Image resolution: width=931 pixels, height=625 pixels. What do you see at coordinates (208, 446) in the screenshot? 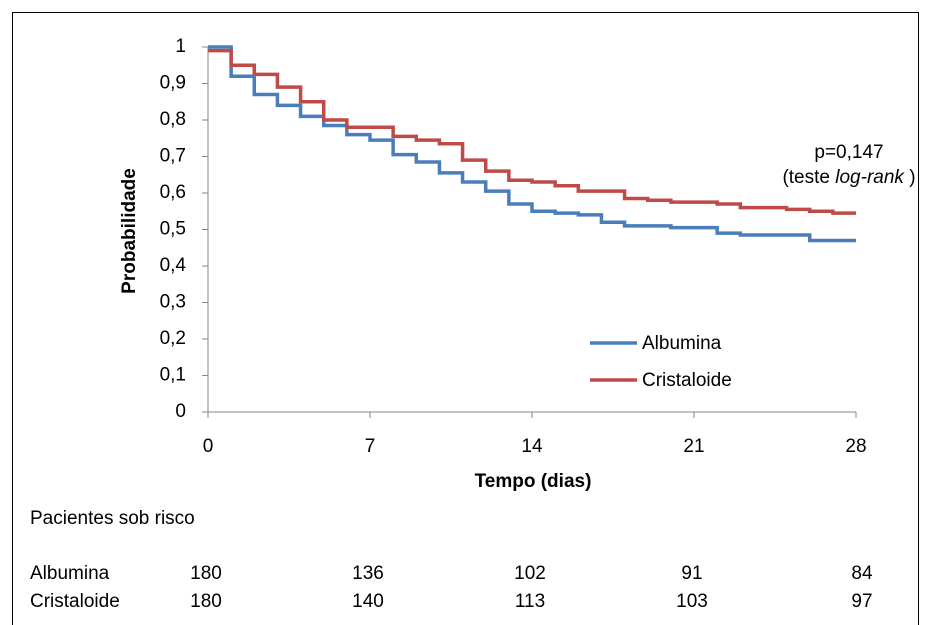
I see `x-tick-label: 0` at bounding box center [208, 446].